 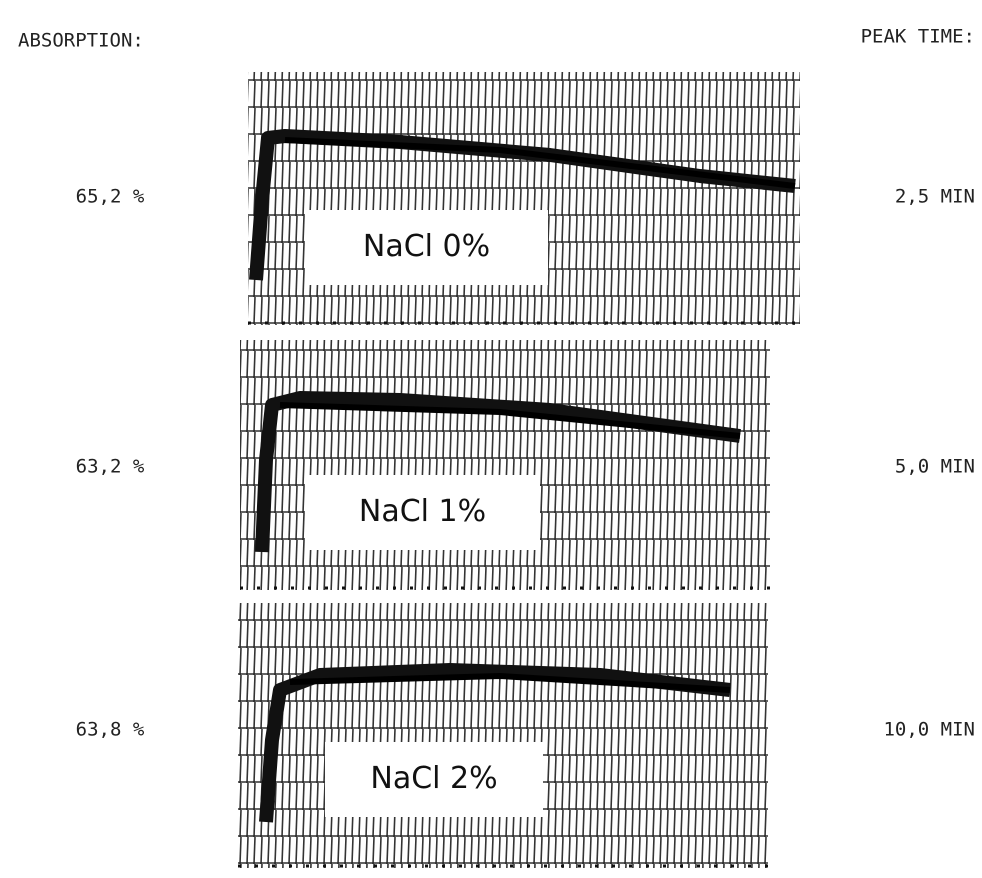 I want to click on absorption-value: 63,8 %, so click(x=110, y=730).